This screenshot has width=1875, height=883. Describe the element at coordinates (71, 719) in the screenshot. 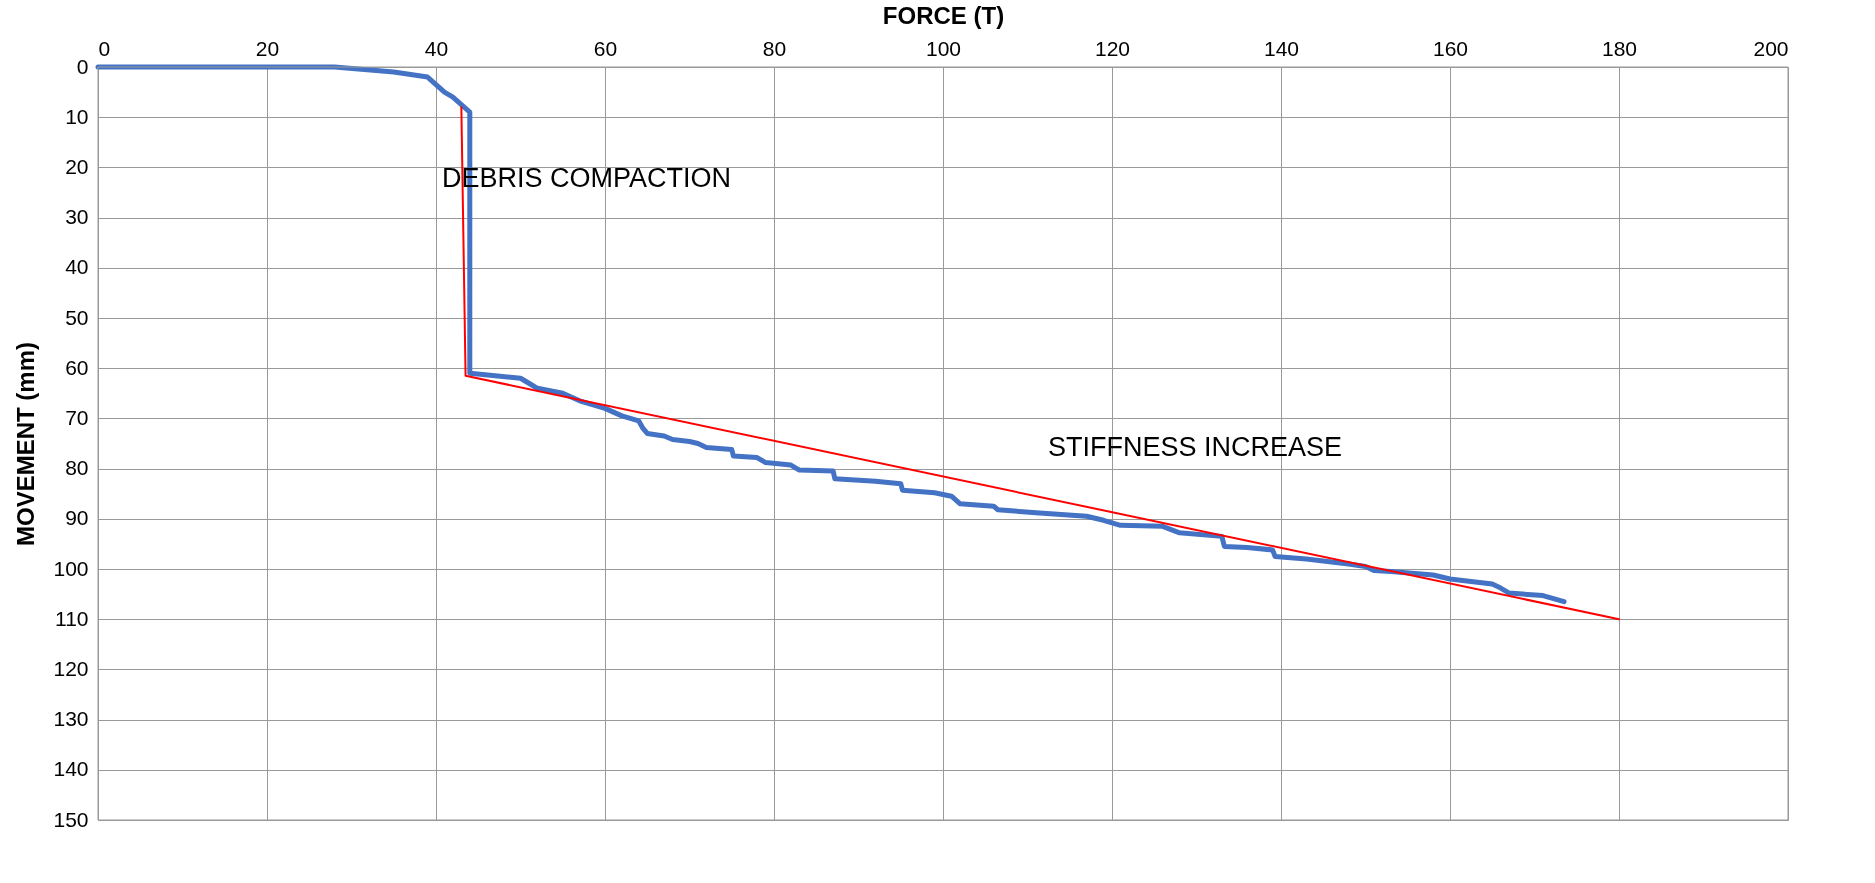

I see `y-tick-label: 130` at that location.